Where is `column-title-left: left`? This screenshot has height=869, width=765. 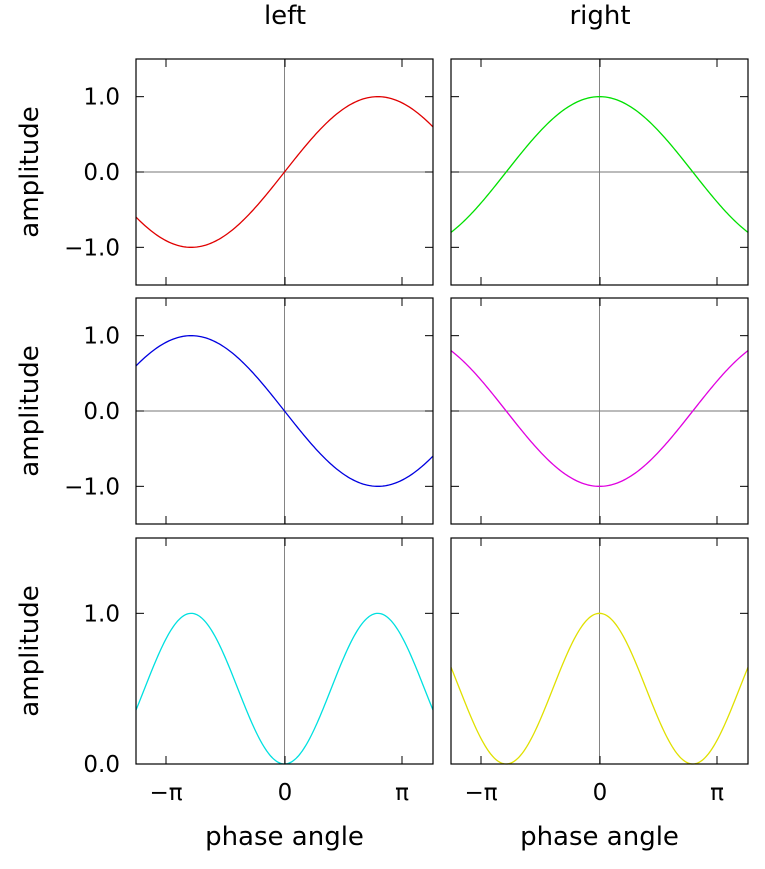
column-title-left: left is located at coordinates (285, 16).